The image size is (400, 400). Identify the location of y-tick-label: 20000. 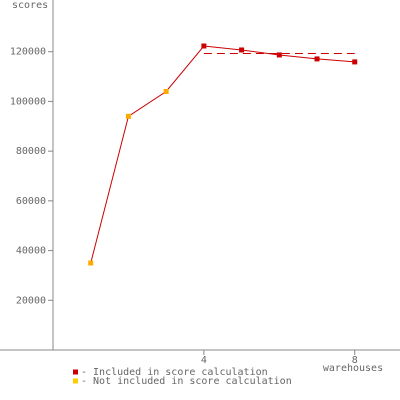
(31, 300).